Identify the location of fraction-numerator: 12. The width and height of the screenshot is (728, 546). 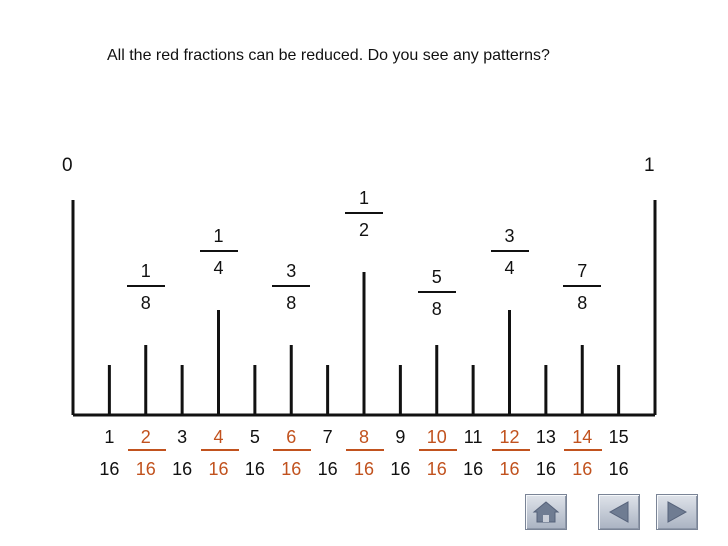
(509, 437).